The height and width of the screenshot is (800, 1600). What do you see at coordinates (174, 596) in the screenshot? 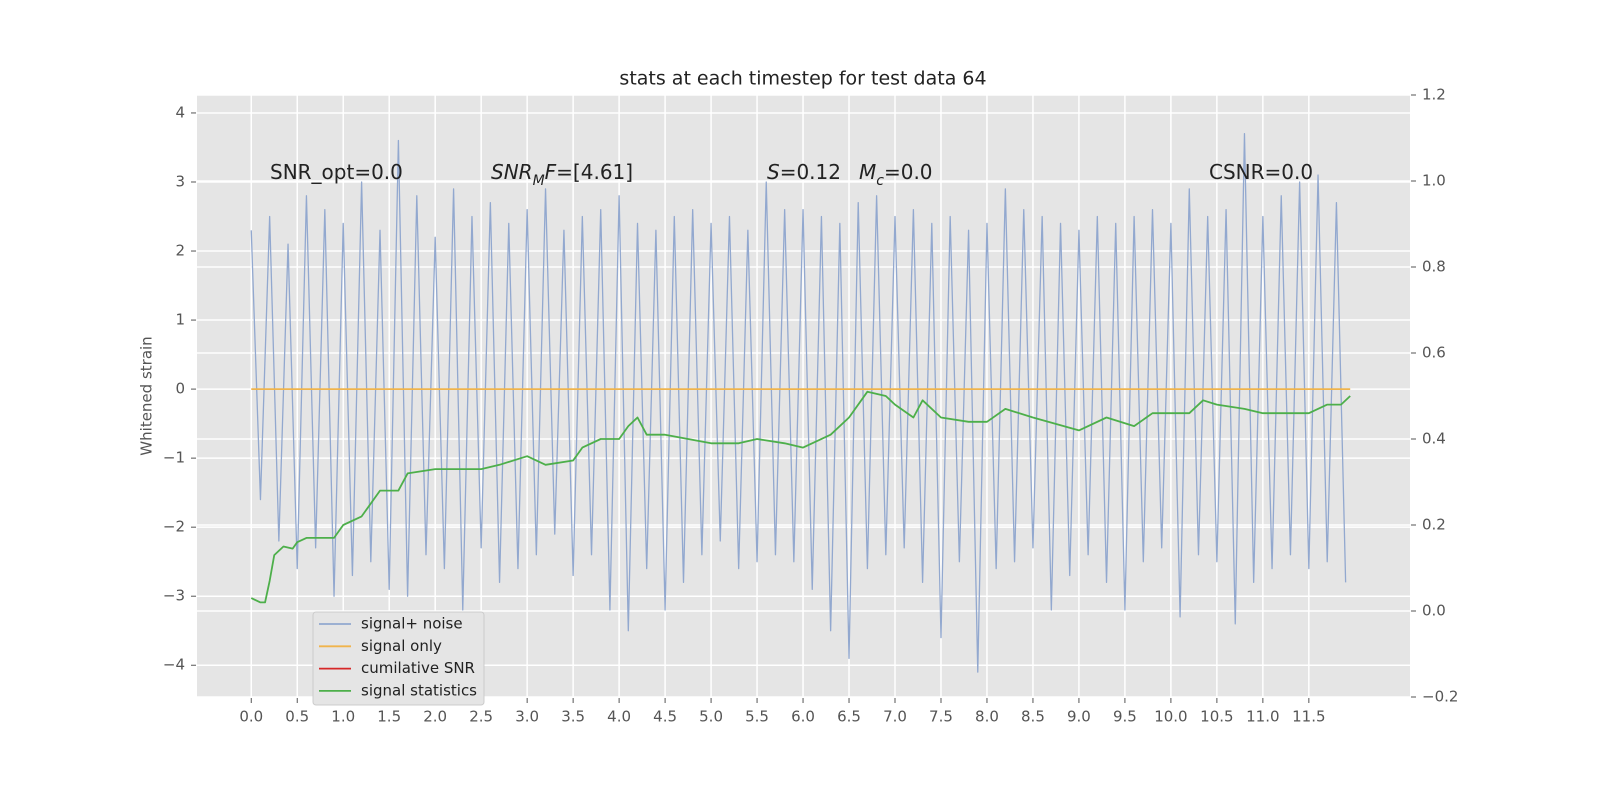
I see `y-tick-label: −3` at bounding box center [174, 596].